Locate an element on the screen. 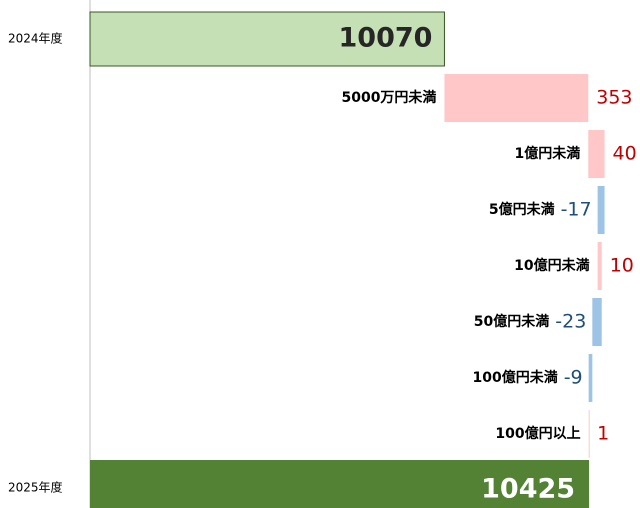 This screenshot has height=508, width=640. category-label: 5000万円未満 is located at coordinates (388, 97).